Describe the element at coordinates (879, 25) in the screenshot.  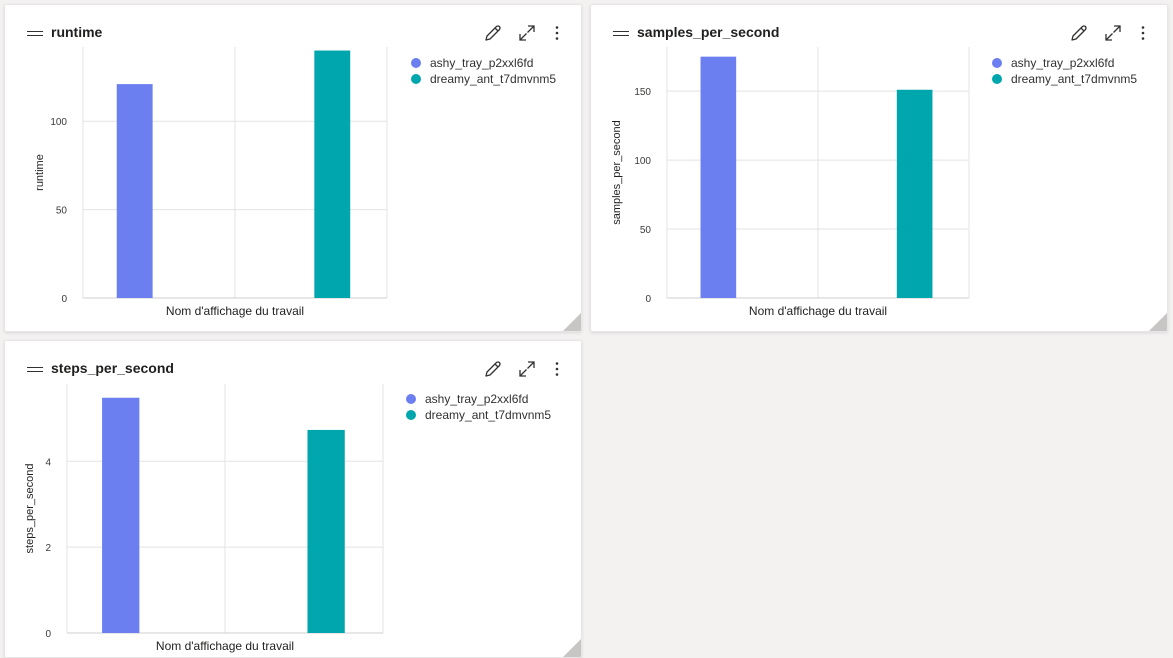
I see `card-header: samples_per_second` at that location.